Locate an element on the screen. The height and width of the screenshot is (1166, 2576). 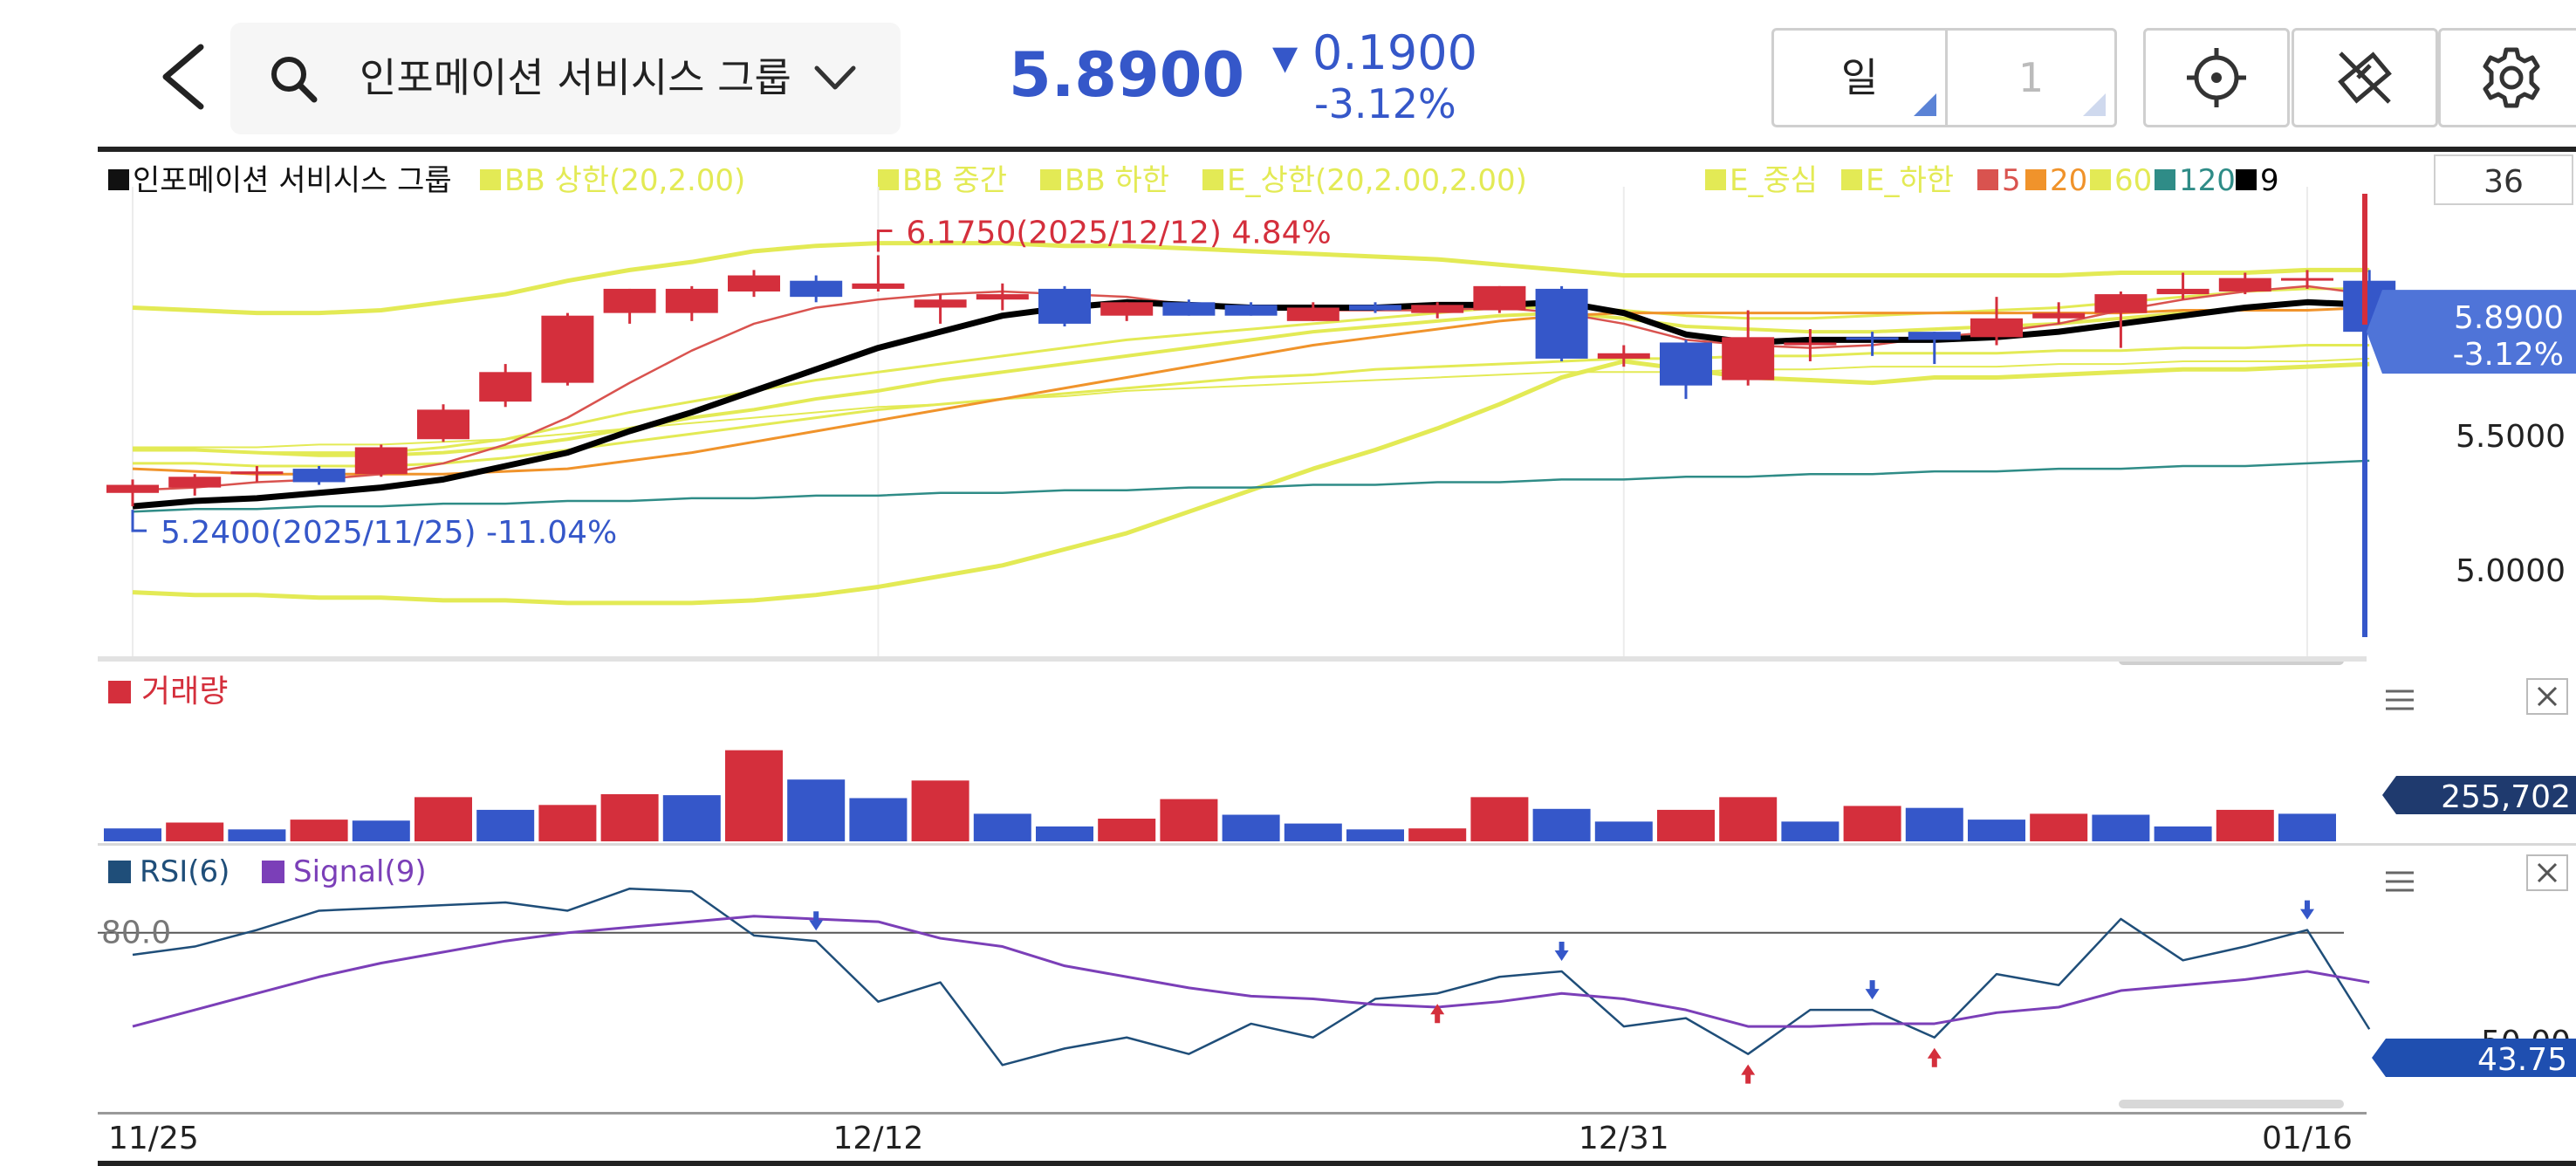
visible-count-box is located at coordinates (2504, 179).